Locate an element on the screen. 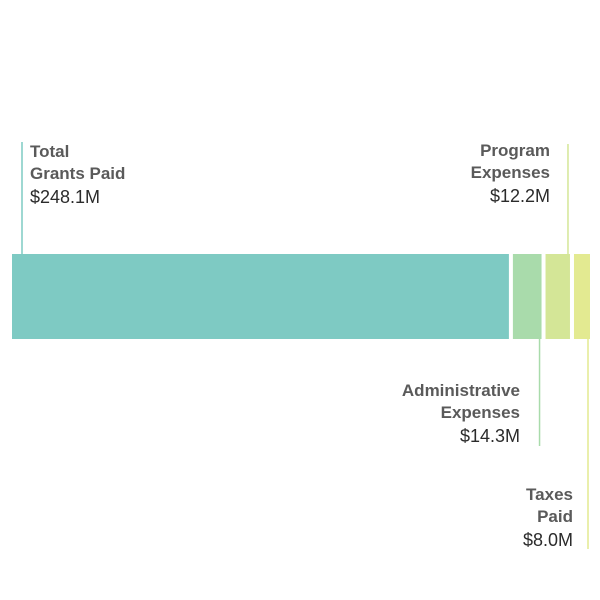 The height and width of the screenshot is (600, 600). label-admin: Administrative Expenses $14.3M is located at coordinates (461, 413).